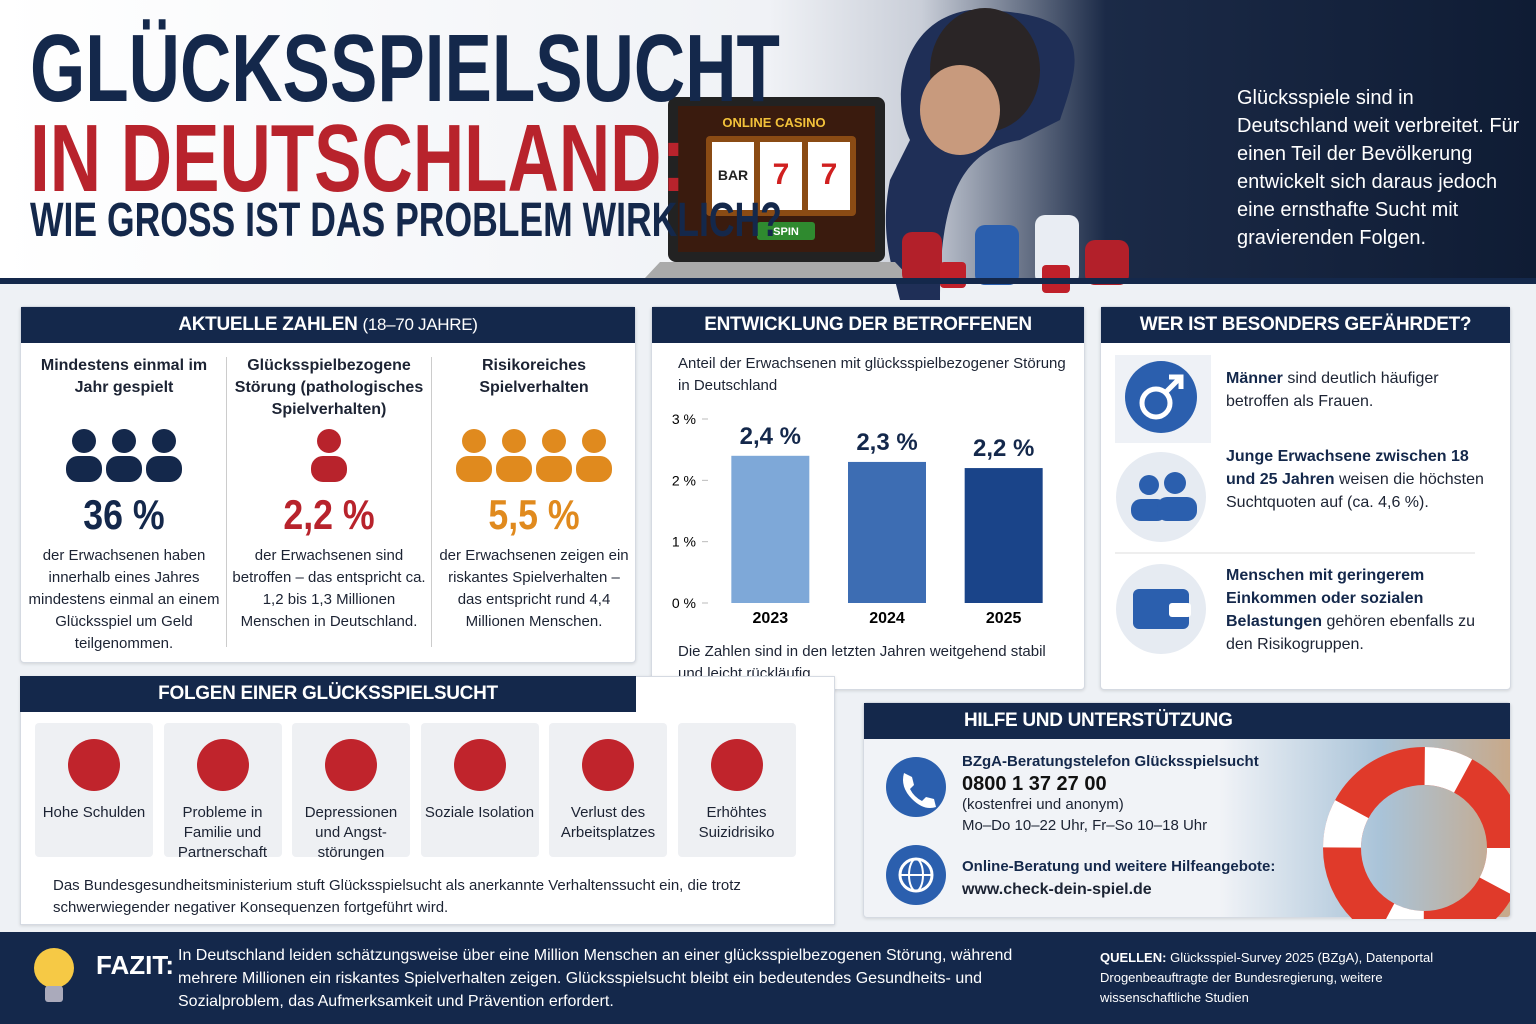 Image resolution: width=1536 pixels, height=1024 pixels. What do you see at coordinates (1254, 378) in the screenshot?
I see `risk-bold: Männer` at bounding box center [1254, 378].